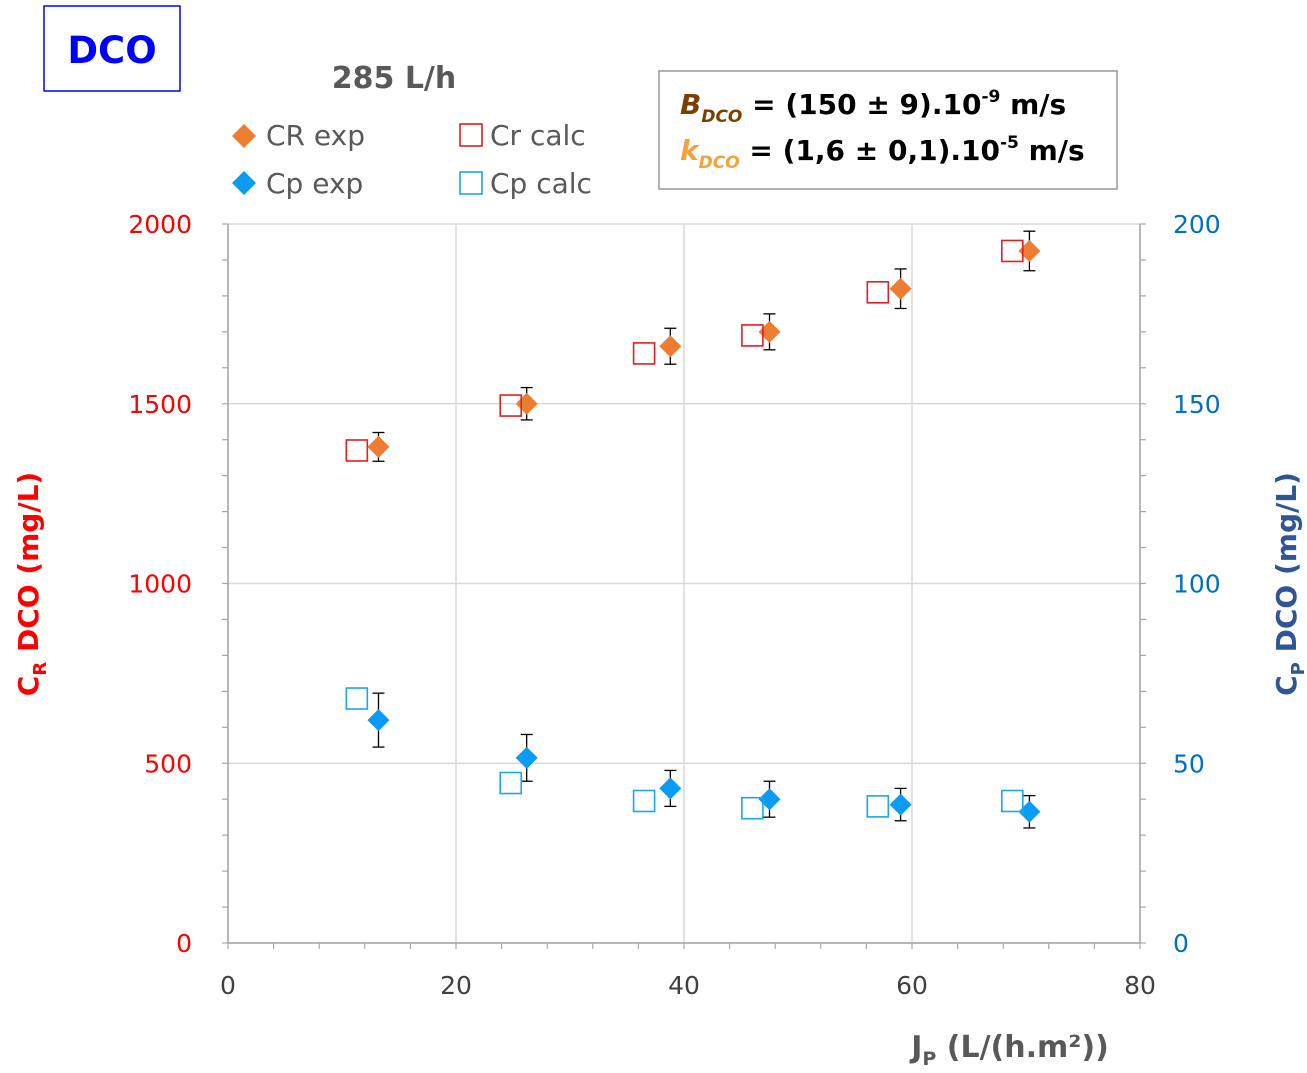 The height and width of the screenshot is (1073, 1307). What do you see at coordinates (541, 183) in the screenshot?
I see `legend-label-cp-calc: Cp calc` at bounding box center [541, 183].